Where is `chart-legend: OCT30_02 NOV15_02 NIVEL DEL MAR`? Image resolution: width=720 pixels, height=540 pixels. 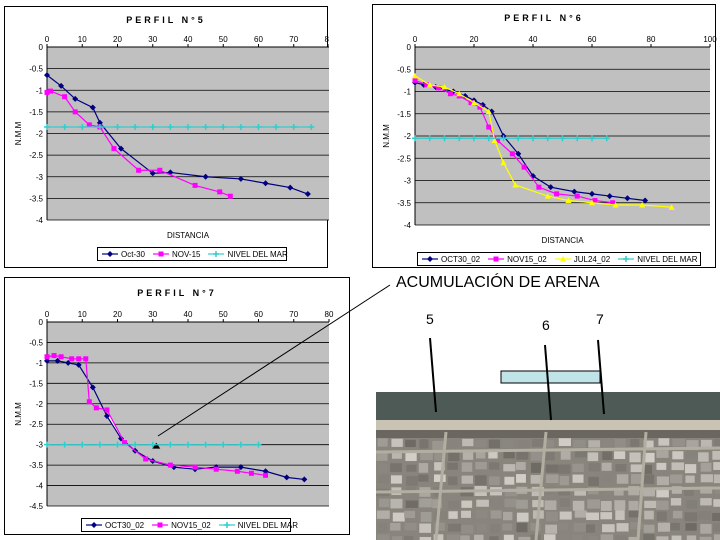 chart-legend: OCT30_02 NOV15_02 NIVEL DEL MAR is located at coordinates (189, 525).